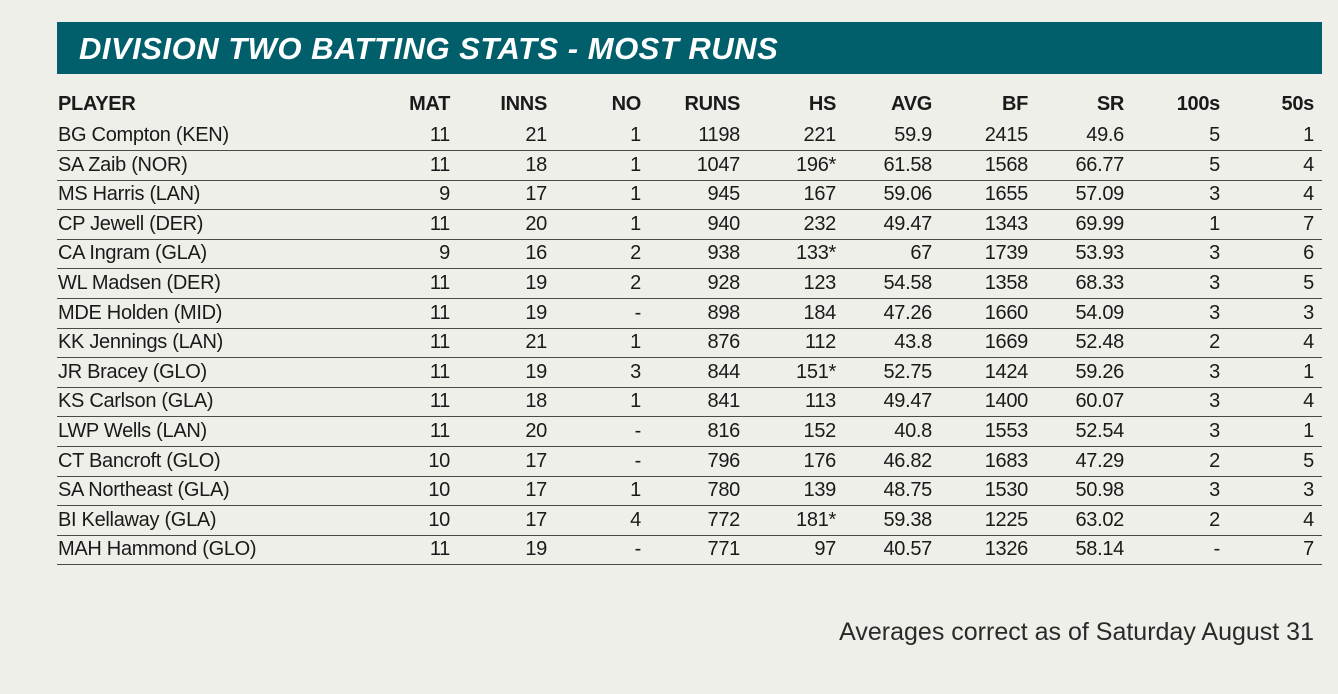 The image size is (1338, 694). Describe the element at coordinates (131, 223) in the screenshot. I see `player-name: CP Jewell (DER)` at that location.